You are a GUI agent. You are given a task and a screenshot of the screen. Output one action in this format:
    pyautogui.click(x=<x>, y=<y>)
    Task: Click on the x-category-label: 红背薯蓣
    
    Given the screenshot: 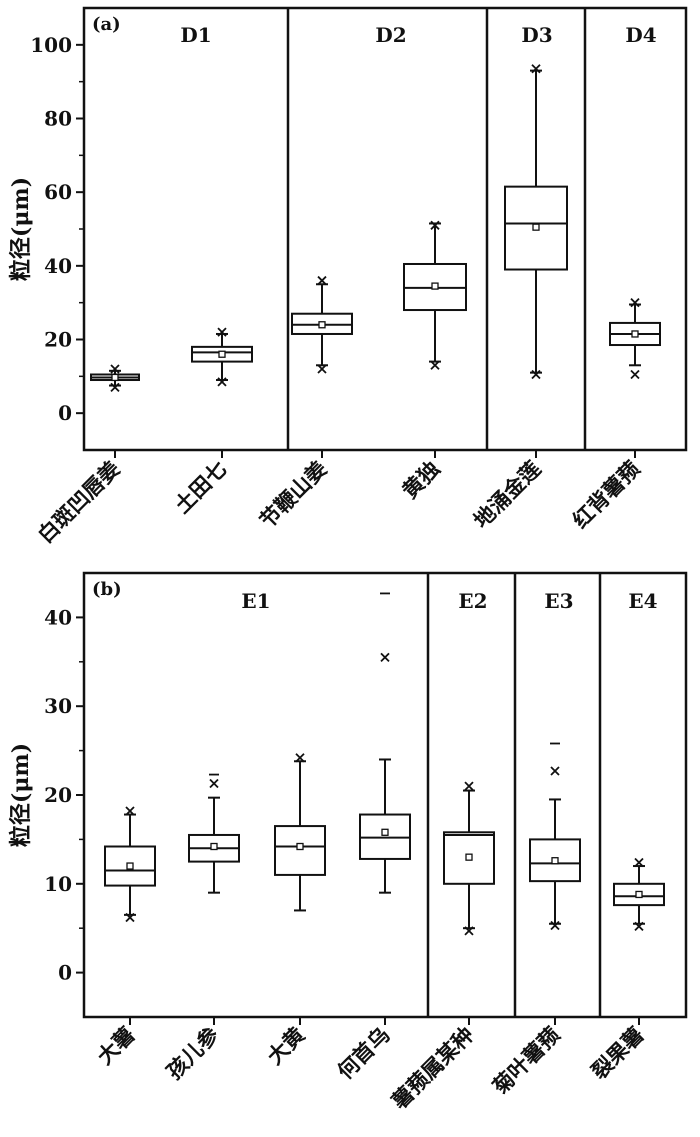 What is the action you would take?
    pyautogui.click(x=605, y=494)
    